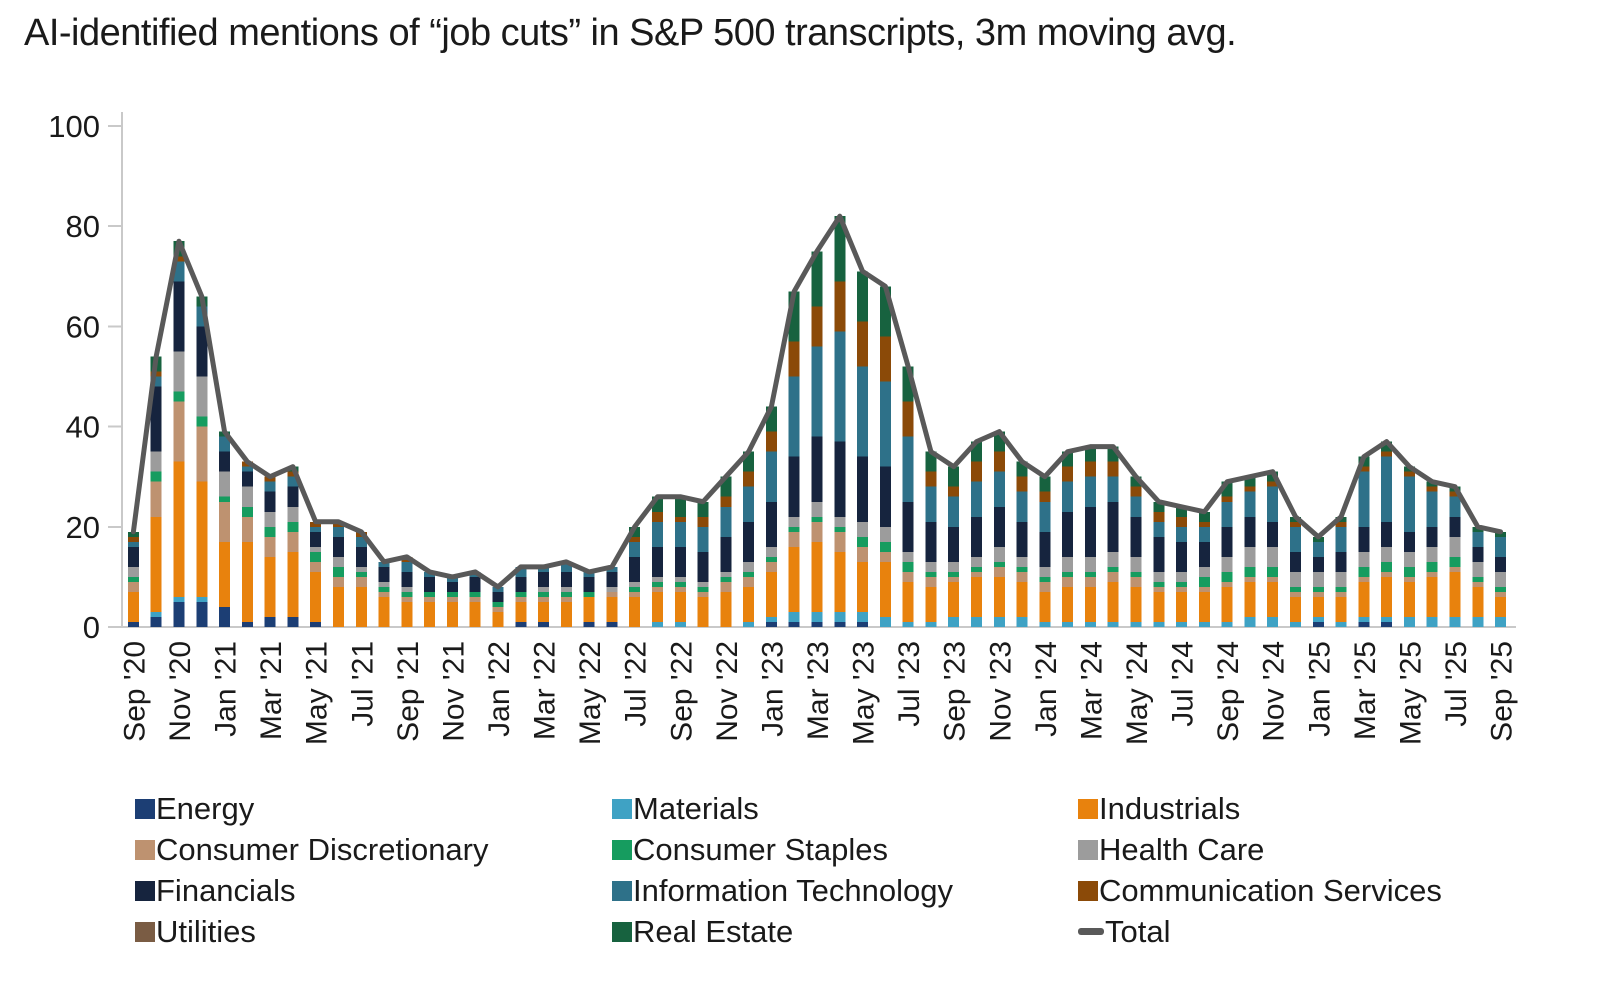 Image resolution: width=1600 pixels, height=986 pixels. Describe the element at coordinates (681, 691) in the screenshot. I see `x-tick-label: Sep '22` at that location.